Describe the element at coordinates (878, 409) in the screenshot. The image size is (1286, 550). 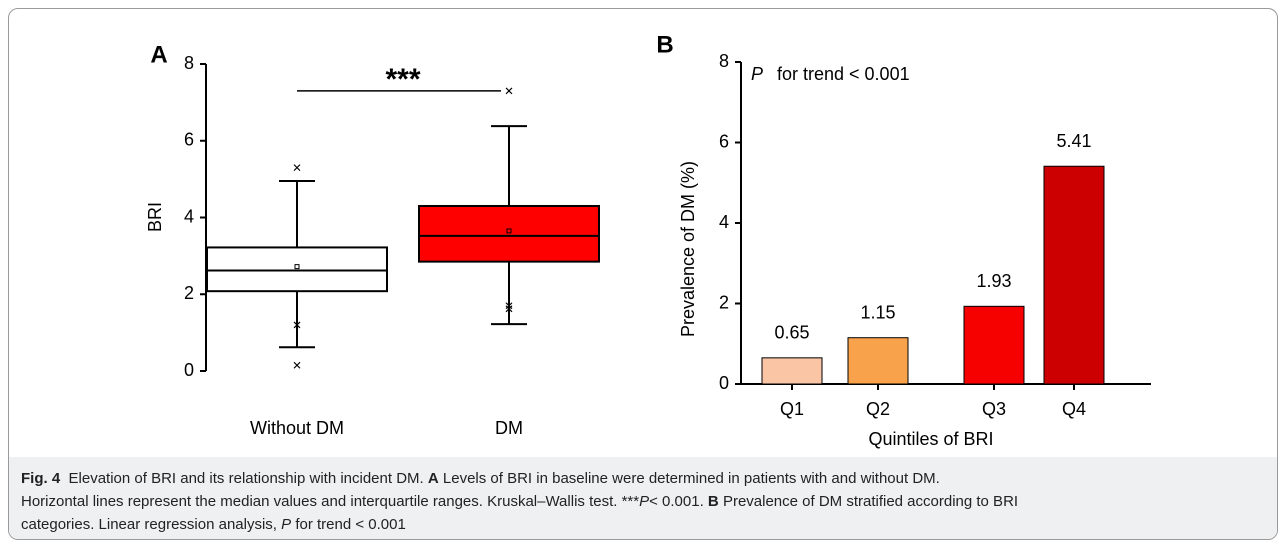
I see `x-tick-label: Q2` at that location.